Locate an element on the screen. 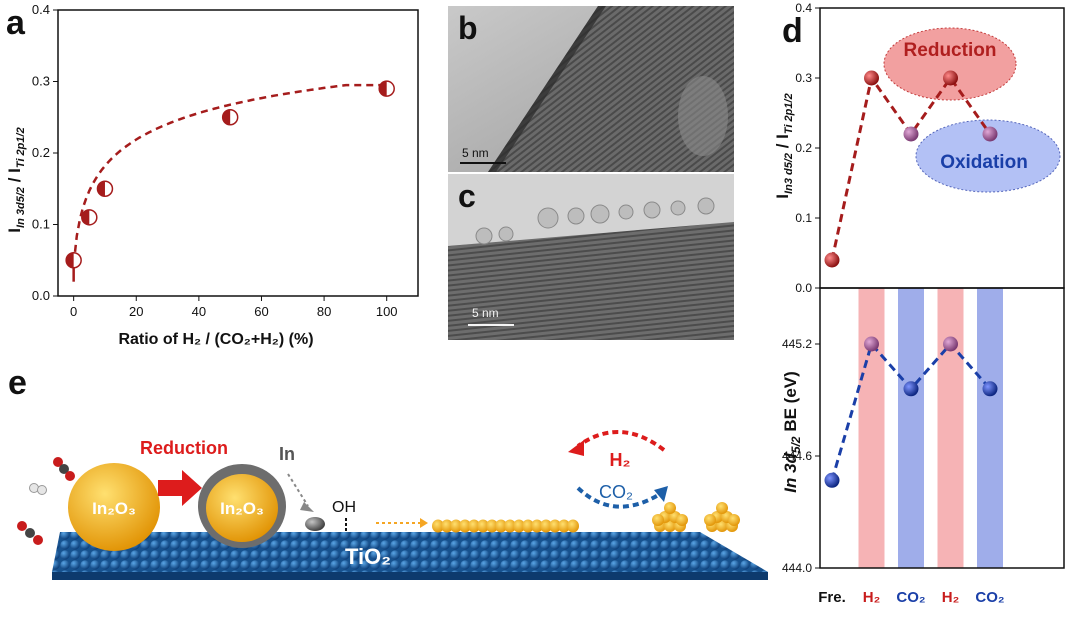  oxidation-ellipse is located at coordinates (988, 156).